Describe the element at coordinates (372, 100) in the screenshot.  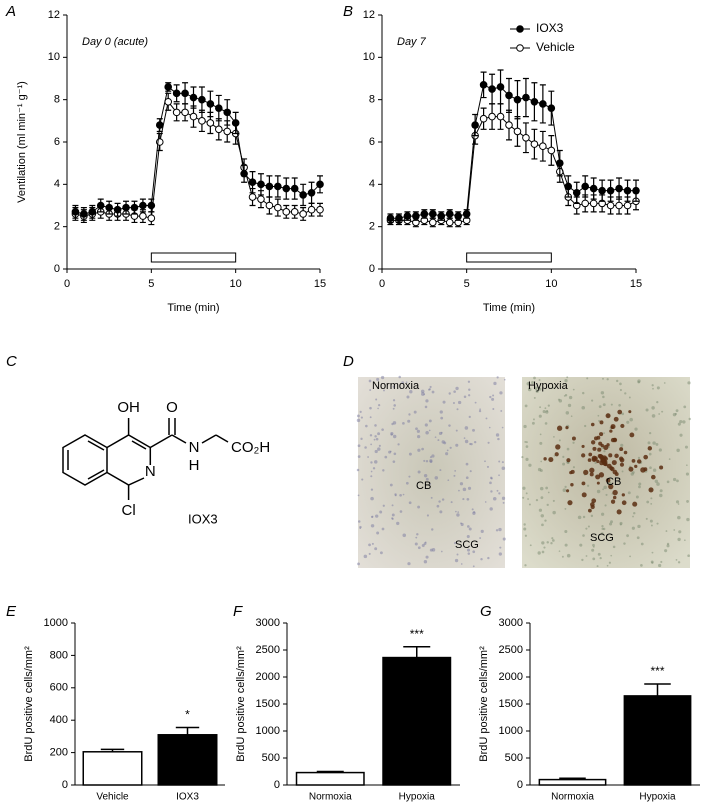
I see `y-tick-label: 8` at that location.